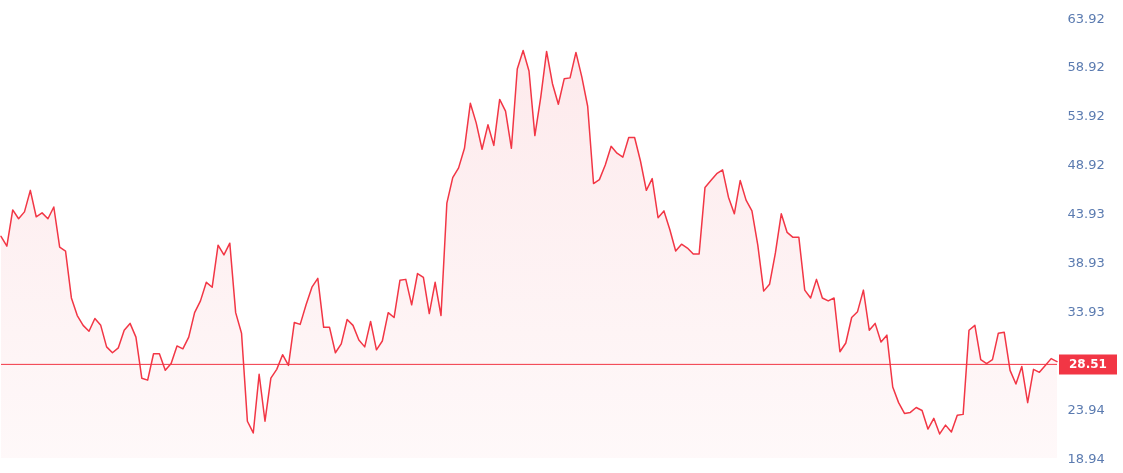 The image size is (1123, 473). Describe the element at coordinates (1086, 165) in the screenshot. I see `y-tick-label: 48.92` at that location.